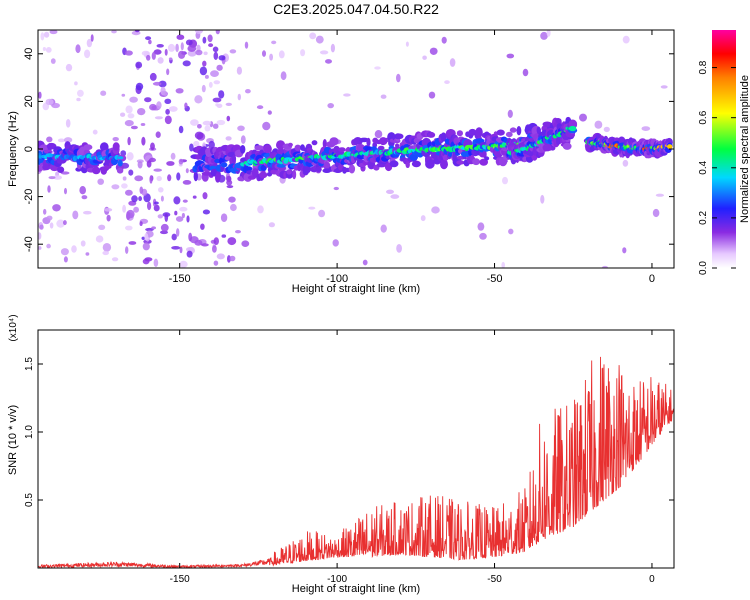 This screenshot has width=750, height=600. Describe the element at coordinates (652, 279) in the screenshot. I see `spectrogram-x-tick-label: 0` at that location.